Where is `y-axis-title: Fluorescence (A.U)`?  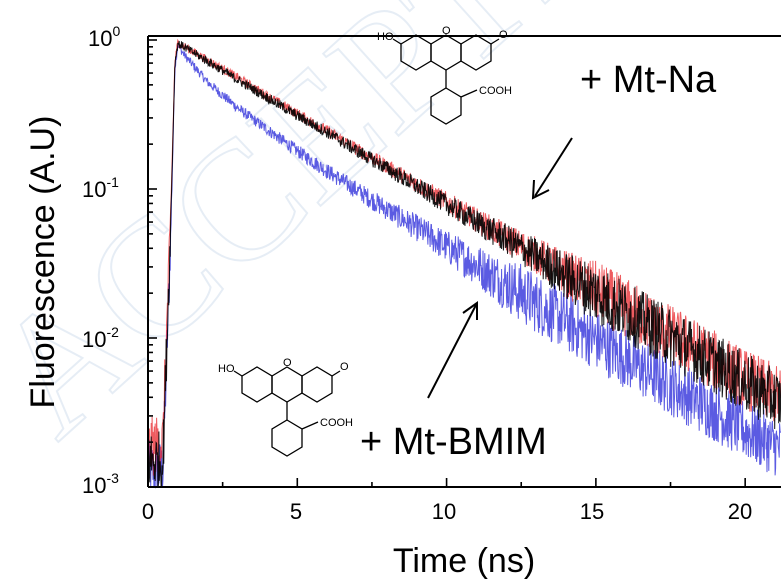 y-axis-title: Fluorescence (A.U) is located at coordinates (43, 262).